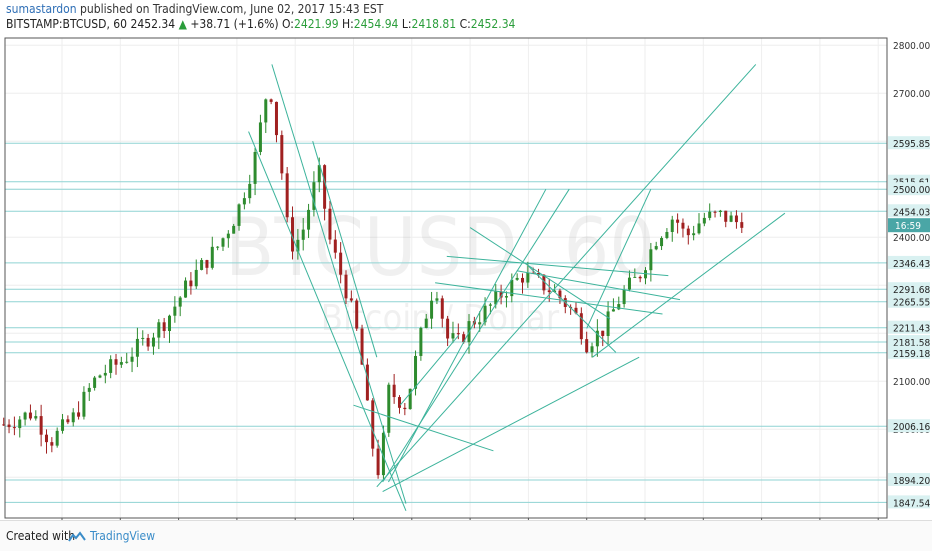 The height and width of the screenshot is (551, 932). Describe the element at coordinates (911, 212) in the screenshot. I see `level-price-label: 2454.03` at that location.